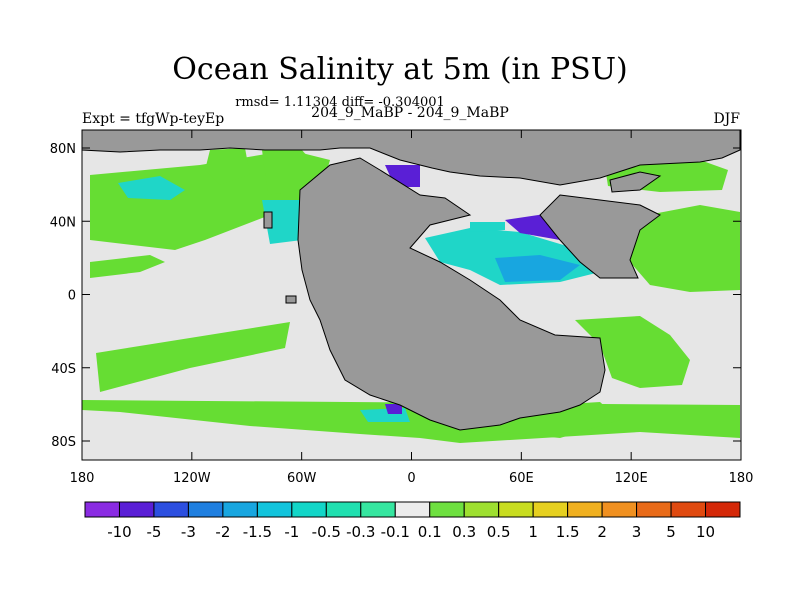 The width and height of the screenshot is (800, 600). I want to click on anomaly-region-tropical-pacific, so click(127, 266).